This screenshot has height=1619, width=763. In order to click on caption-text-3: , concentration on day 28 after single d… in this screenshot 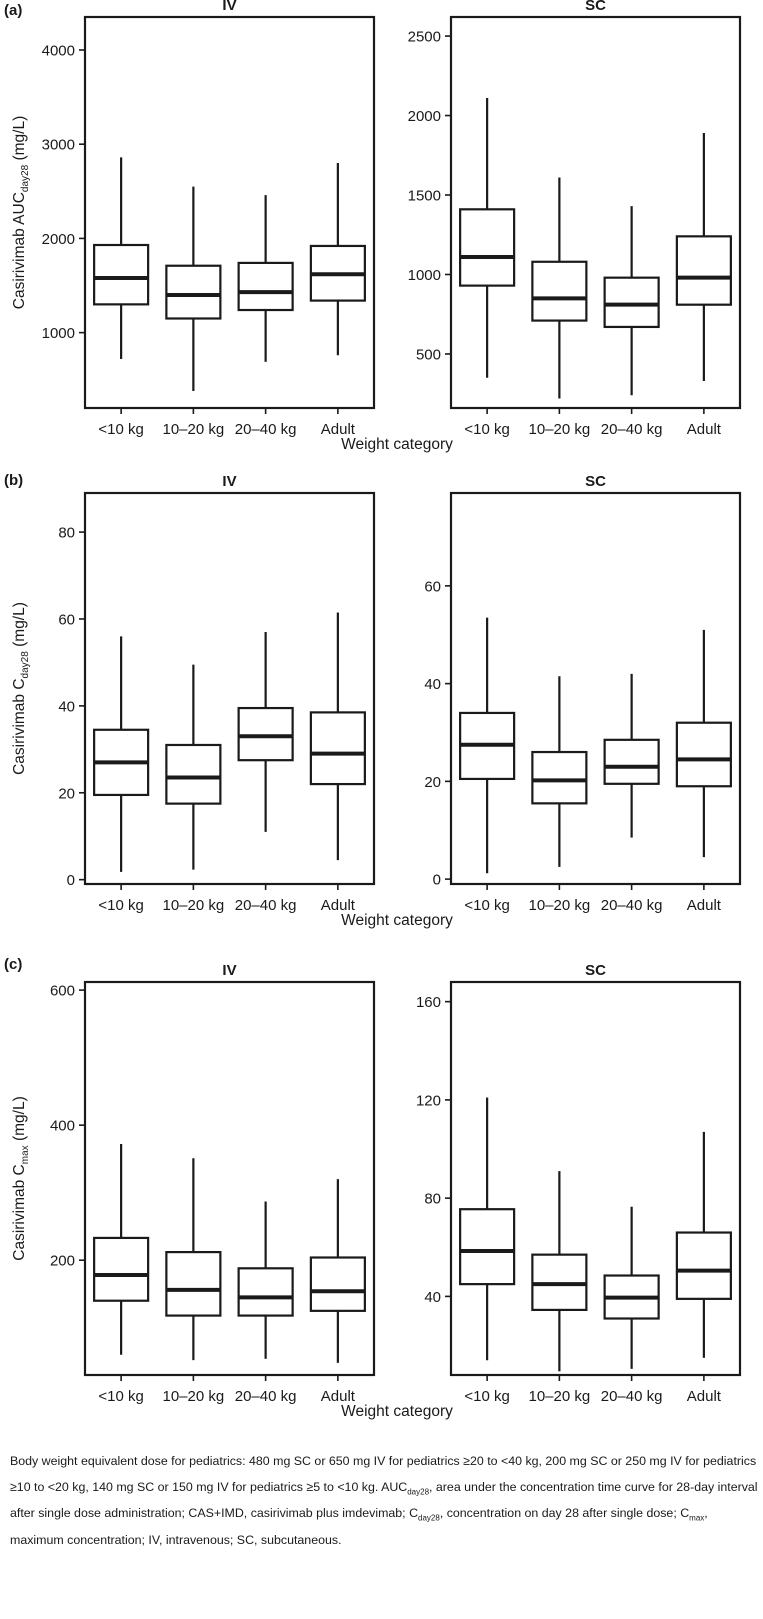, I will do `click(564, 1513)`.